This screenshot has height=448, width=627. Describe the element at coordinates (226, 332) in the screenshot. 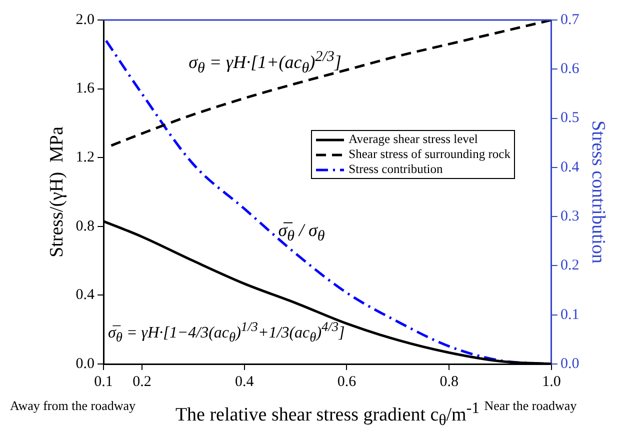

I see `text: σ̅$_{θ}$ = γH·[1−4/3(ac$_{θ}$)$^{1/3}$+1/3(ac$_{θ}$)$^{4/3}$]` at that location.